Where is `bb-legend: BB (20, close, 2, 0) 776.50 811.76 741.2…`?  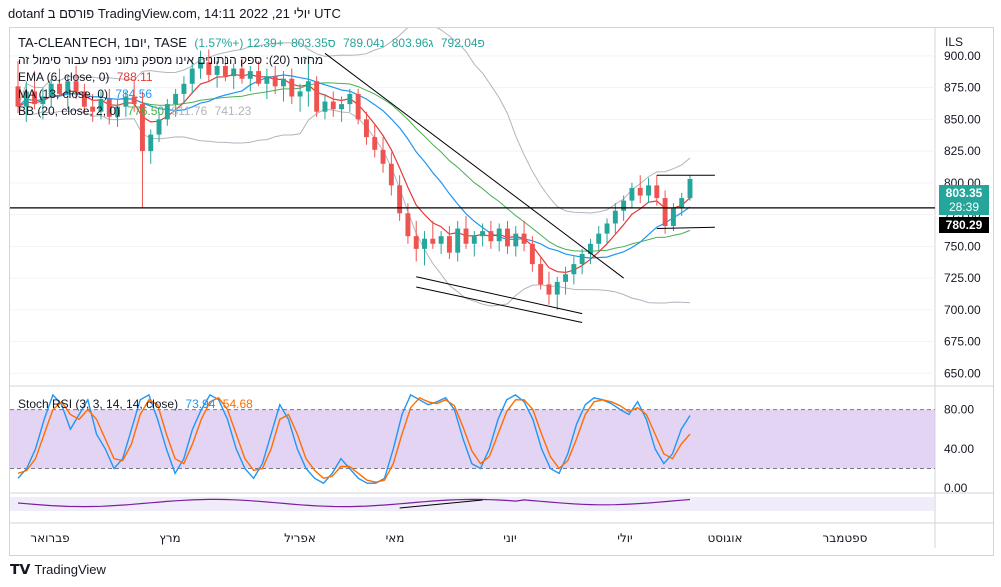
bb-legend: BB (20, close, 2, 0) 776.50 811.76 741.2… is located at coordinates (136, 111).